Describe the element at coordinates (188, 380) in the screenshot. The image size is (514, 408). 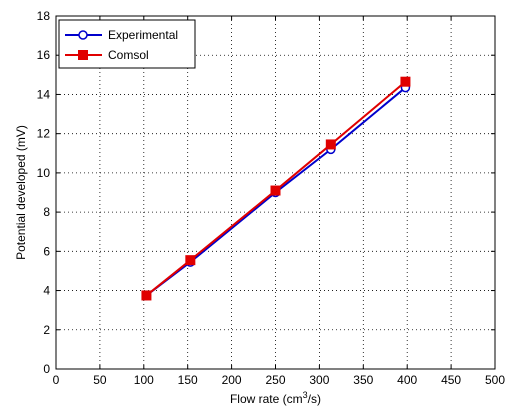
I see `x-tick-label: 150` at that location.